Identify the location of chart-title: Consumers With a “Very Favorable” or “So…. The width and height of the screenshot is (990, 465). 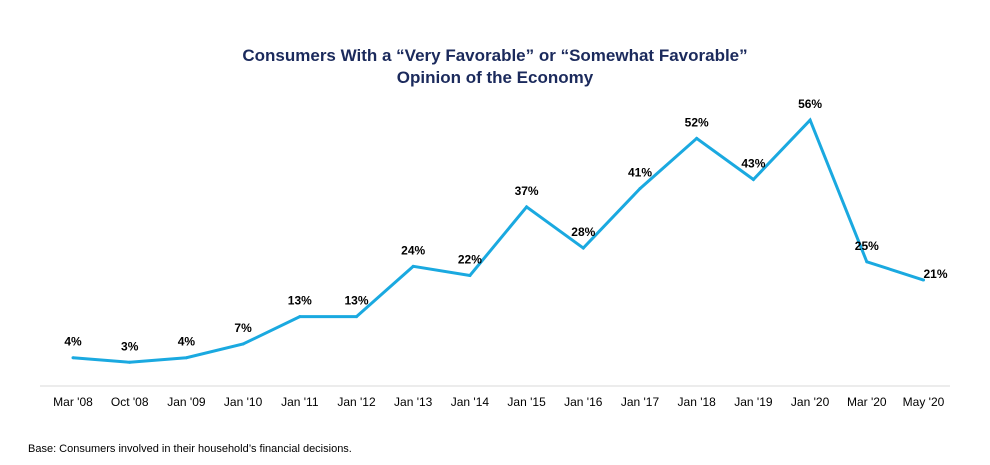
(495, 67).